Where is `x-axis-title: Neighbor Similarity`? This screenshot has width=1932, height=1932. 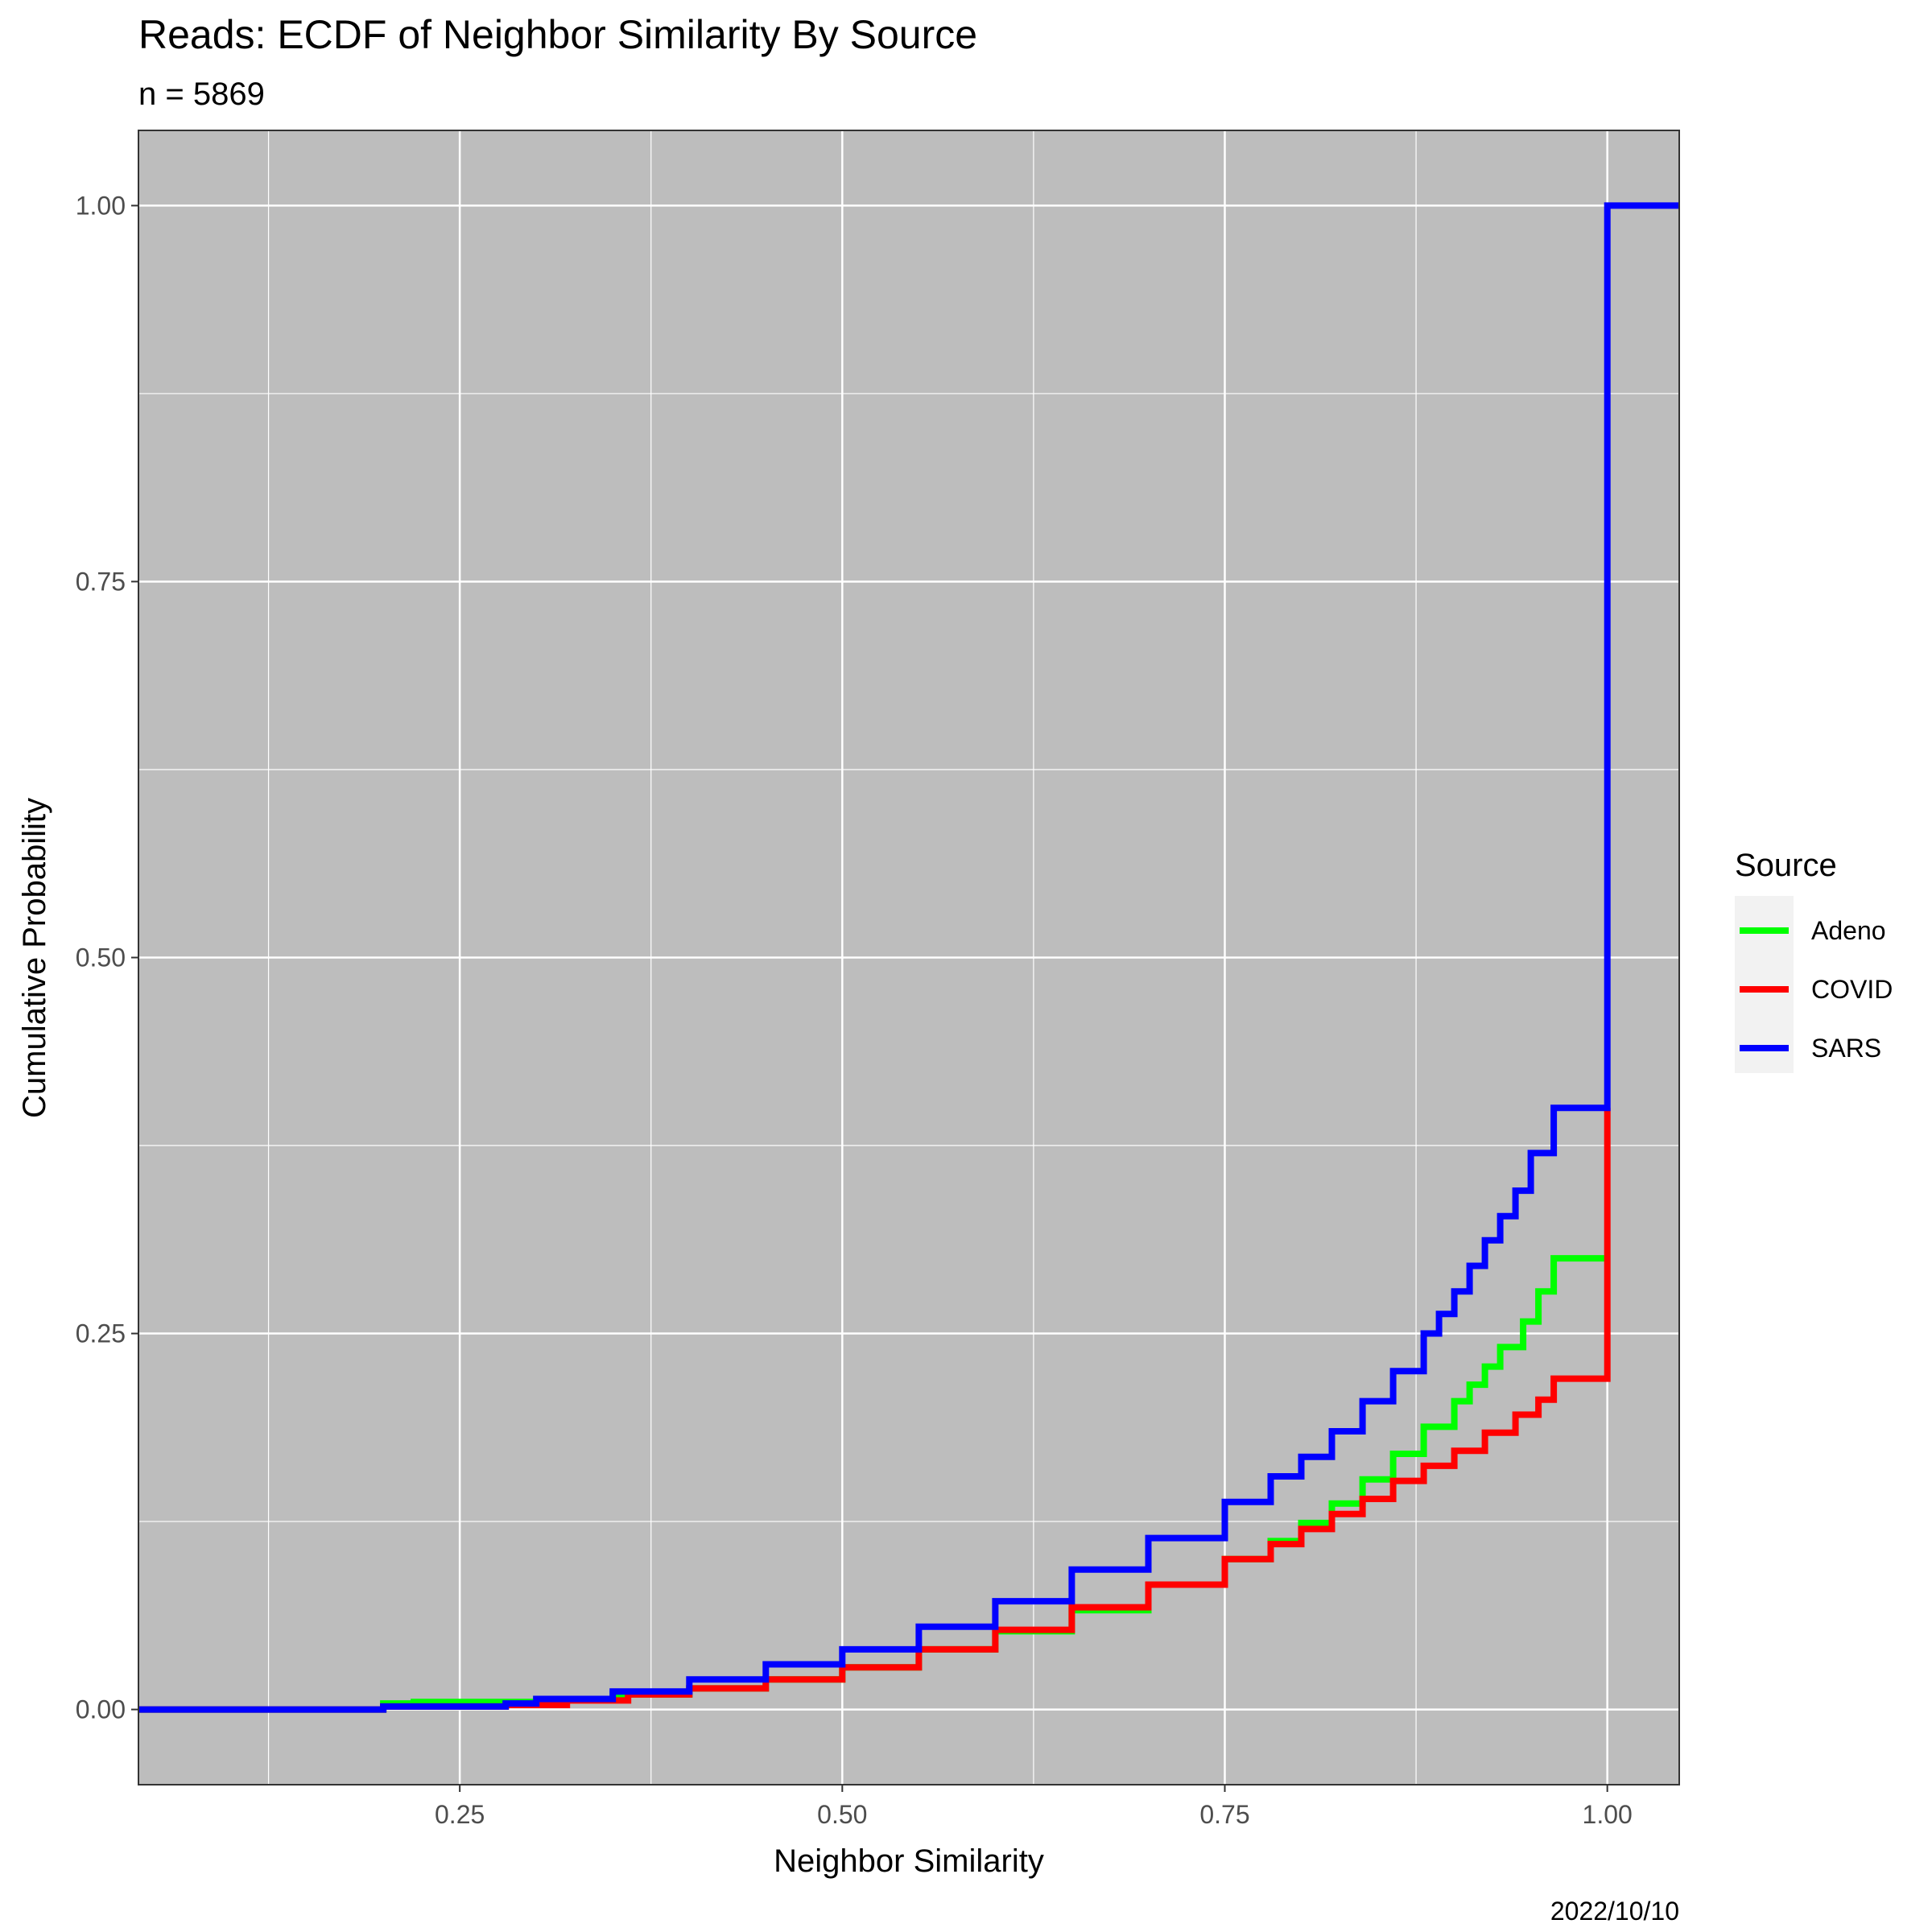
x-axis-title: Neighbor Similarity is located at coordinates (909, 1861).